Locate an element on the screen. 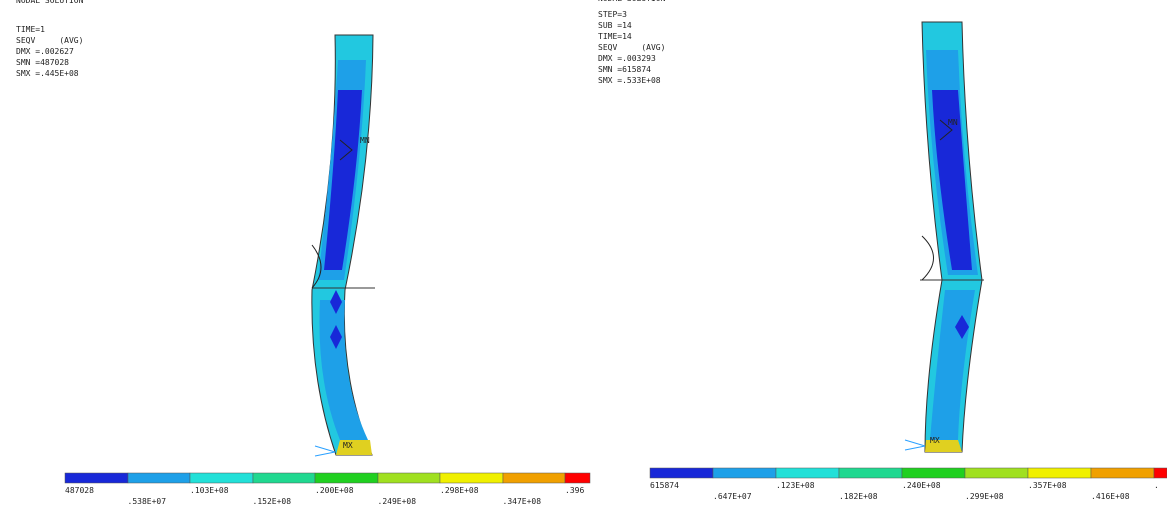 This screenshot has width=1167, height=508. legend-label: 487028 is located at coordinates (79, 490).